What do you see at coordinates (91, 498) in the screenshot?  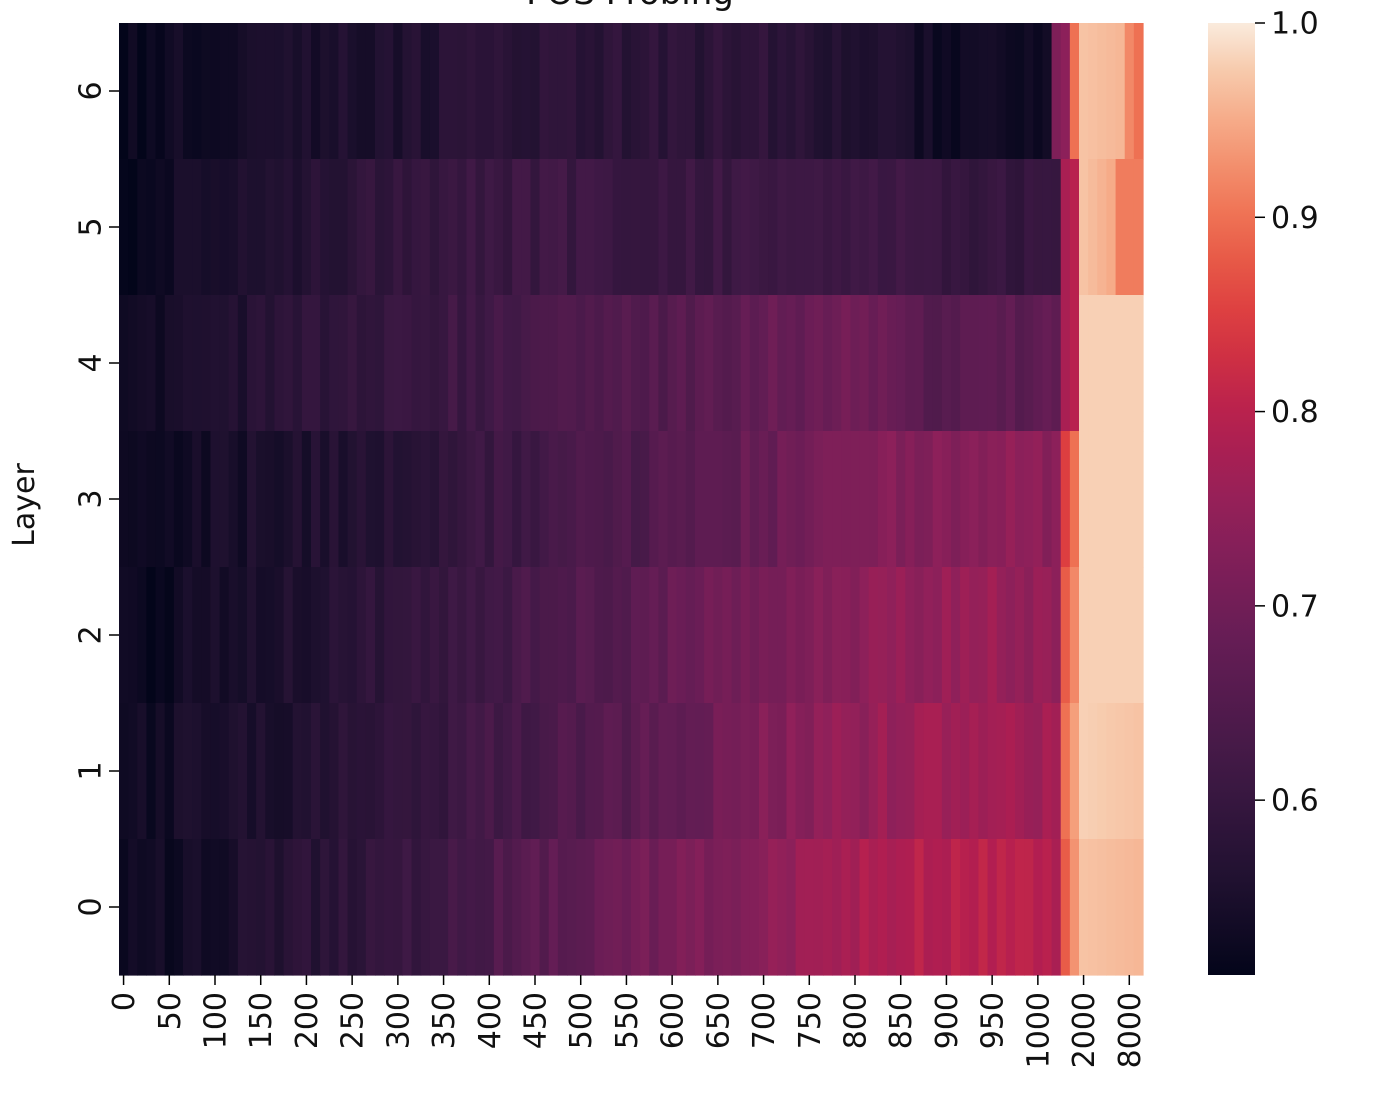 I see `y-tick-label: 3` at bounding box center [91, 498].